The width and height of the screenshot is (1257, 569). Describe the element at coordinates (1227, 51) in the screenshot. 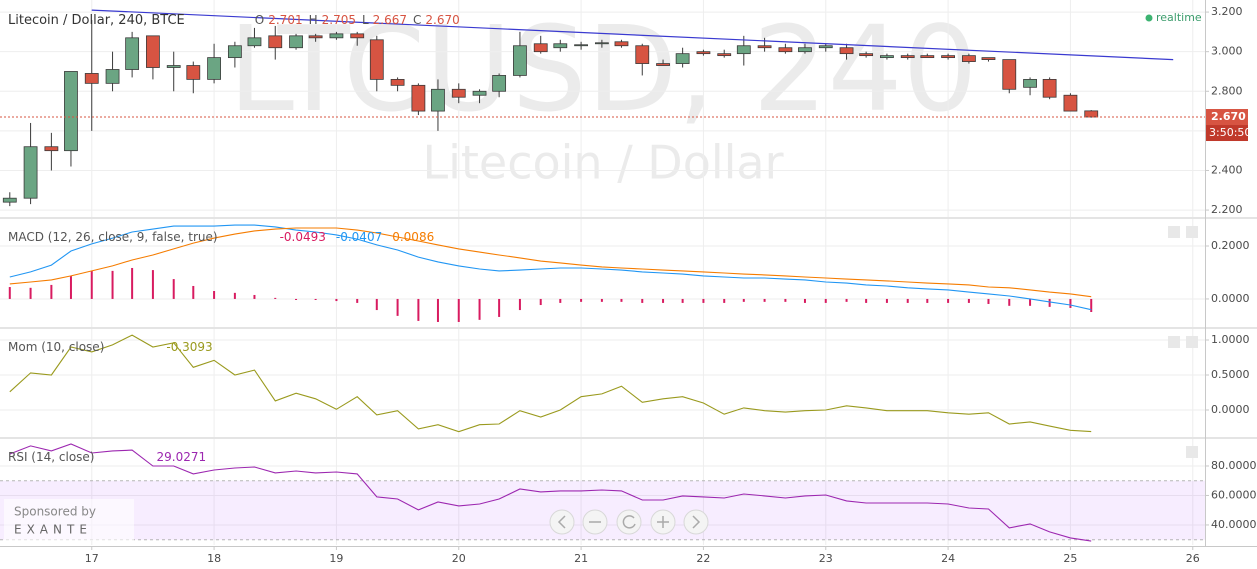

I see `y-tick-label: 3.000` at that location.